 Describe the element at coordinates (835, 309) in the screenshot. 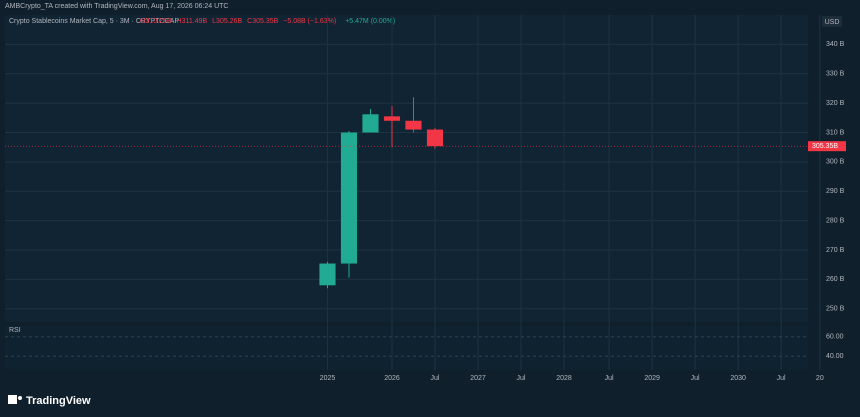

I see `y-tick-label: 250 B` at that location.